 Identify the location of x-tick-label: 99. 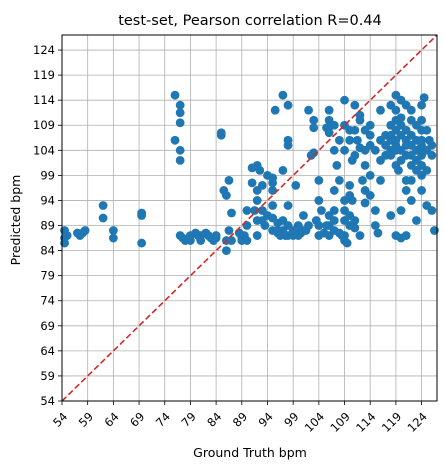
(291, 419).